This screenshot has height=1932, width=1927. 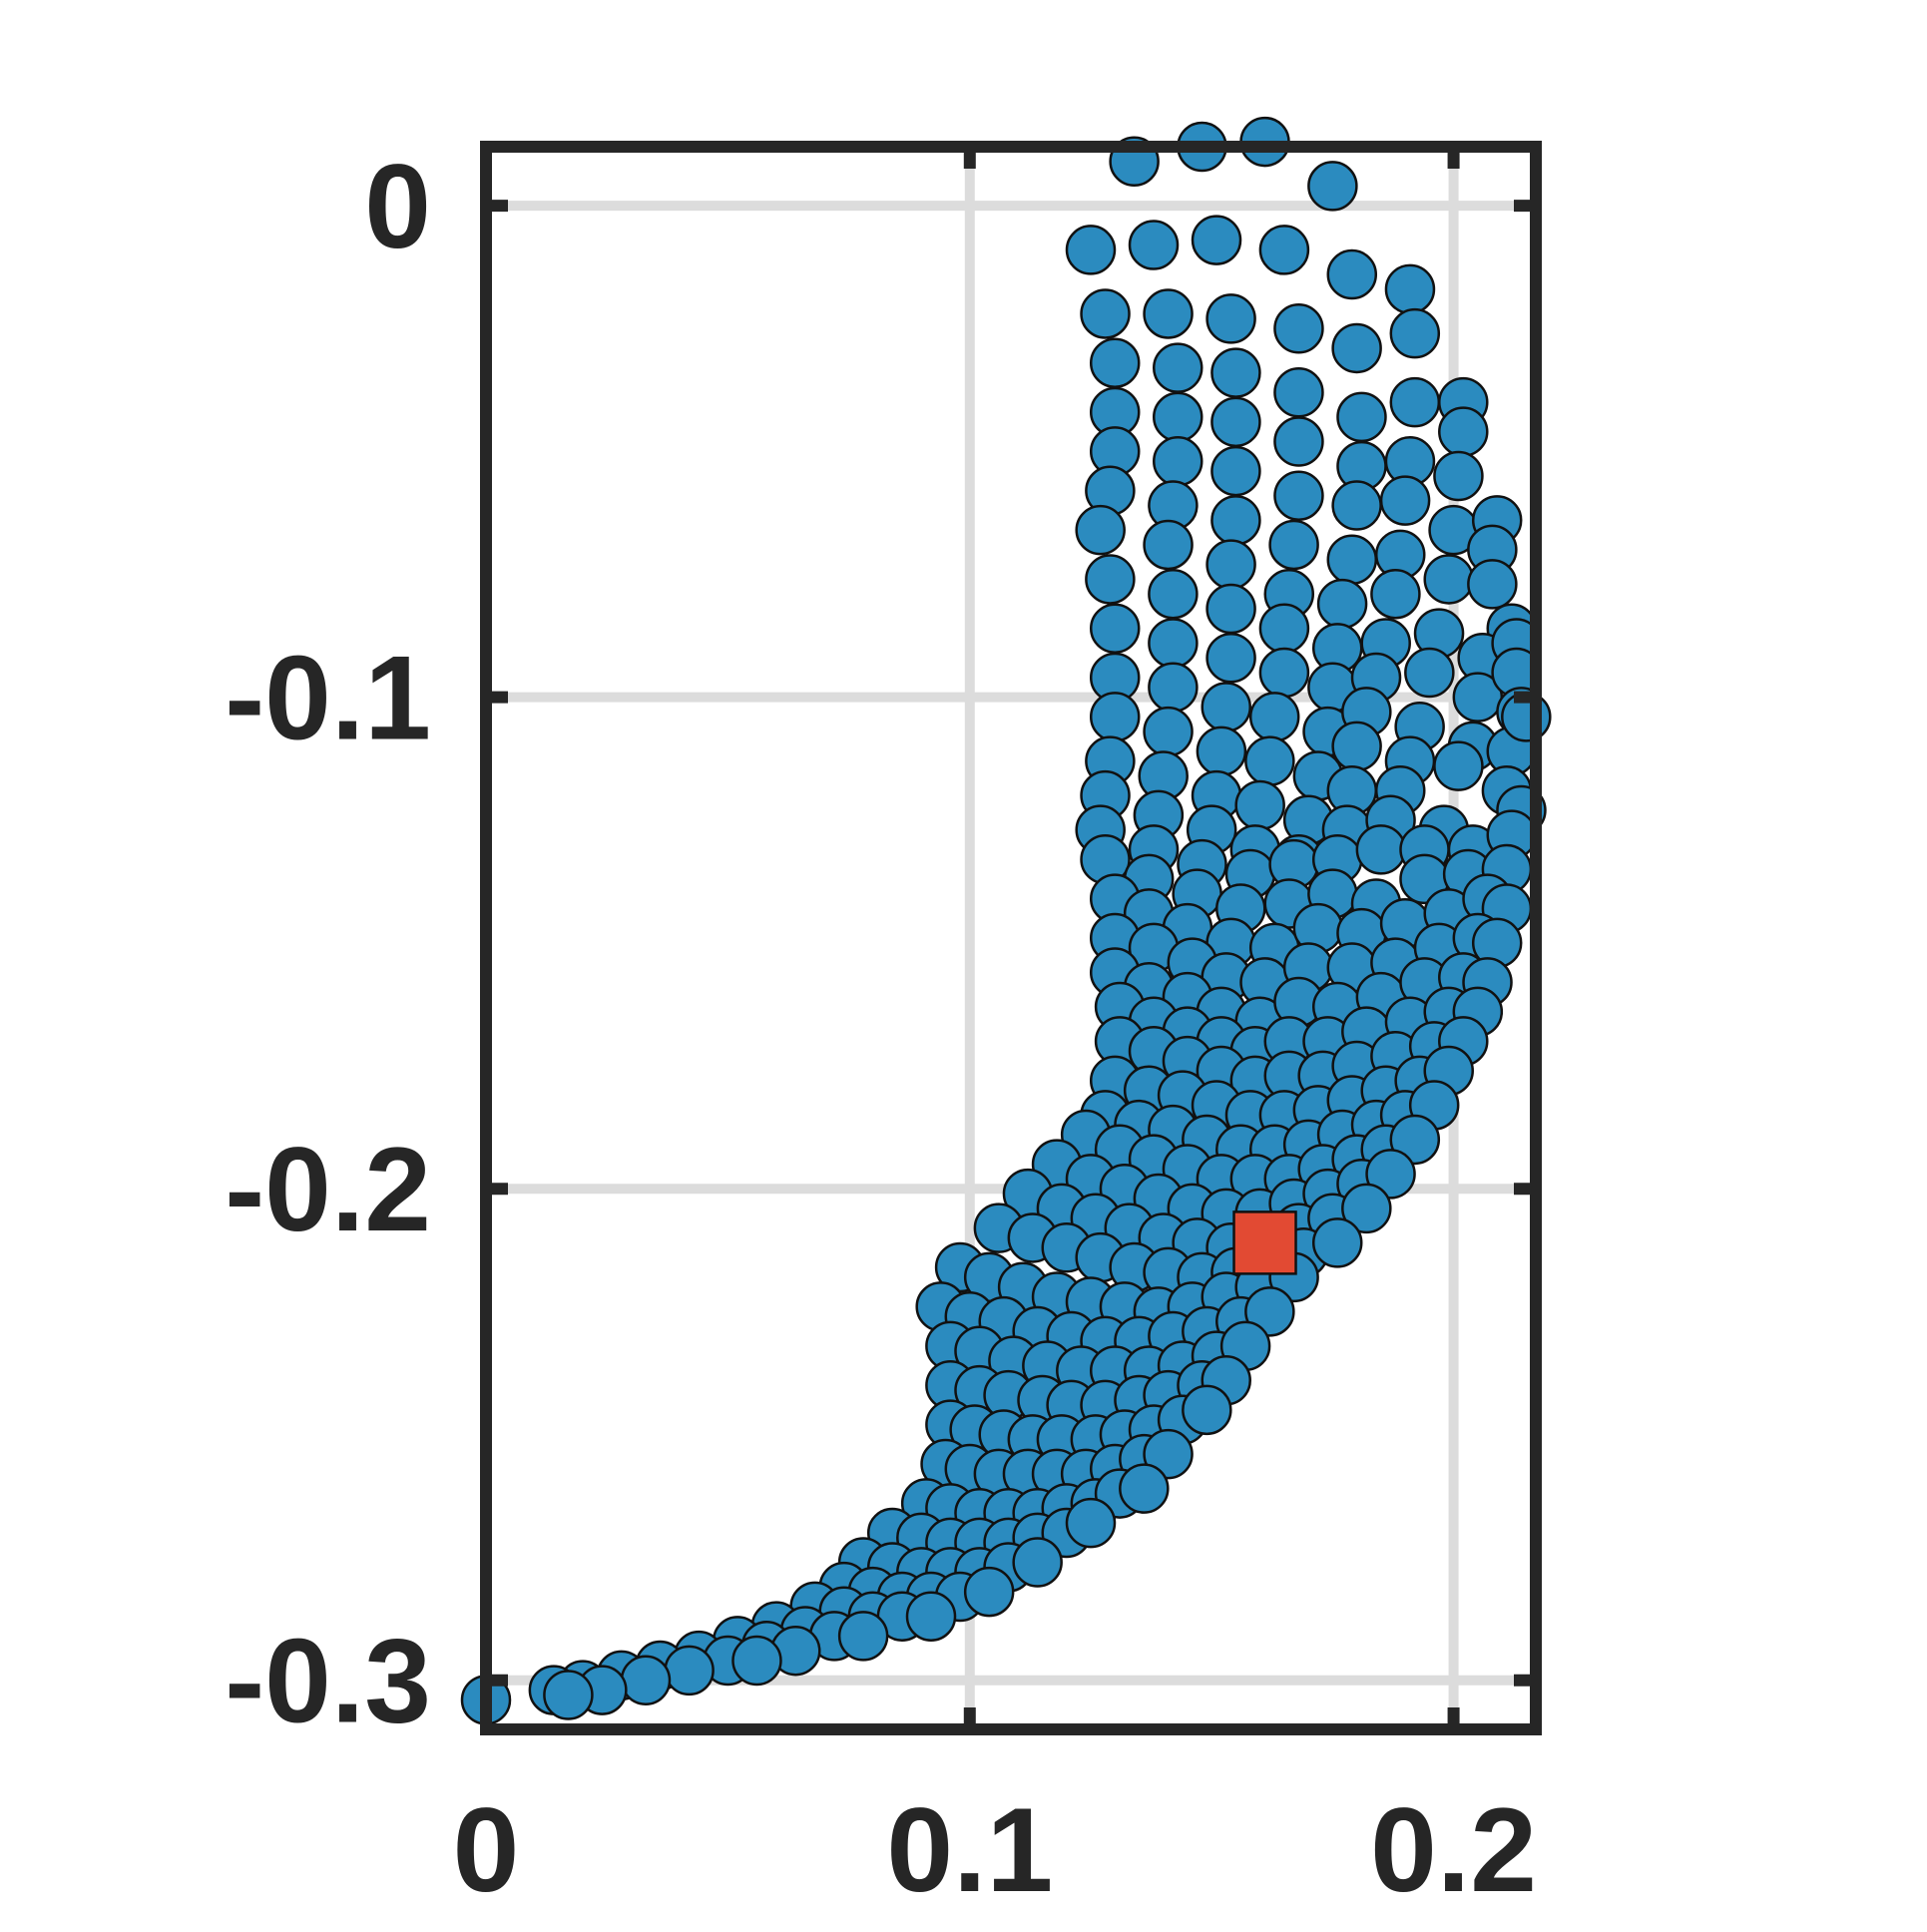 What do you see at coordinates (328, 698) in the screenshot?
I see `y-tick-label-1: -0.1` at bounding box center [328, 698].